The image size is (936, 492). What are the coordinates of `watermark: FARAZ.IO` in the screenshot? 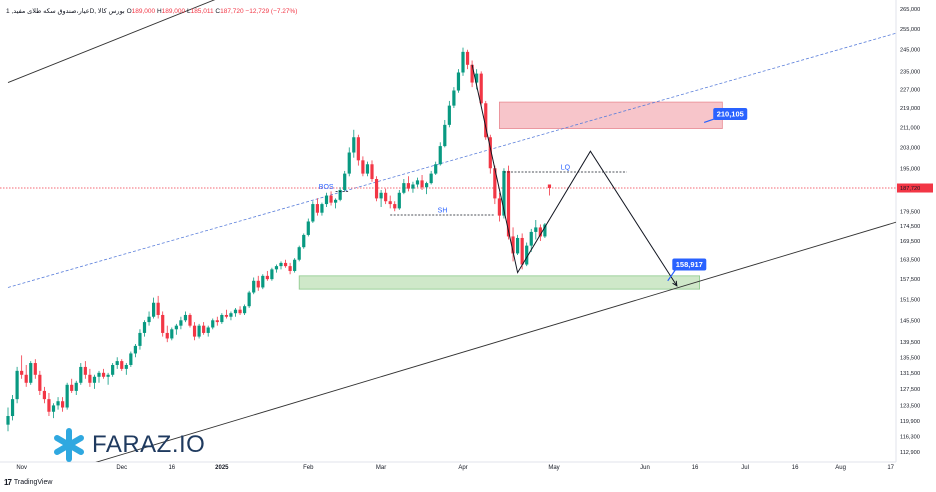 It's located at (128, 445).